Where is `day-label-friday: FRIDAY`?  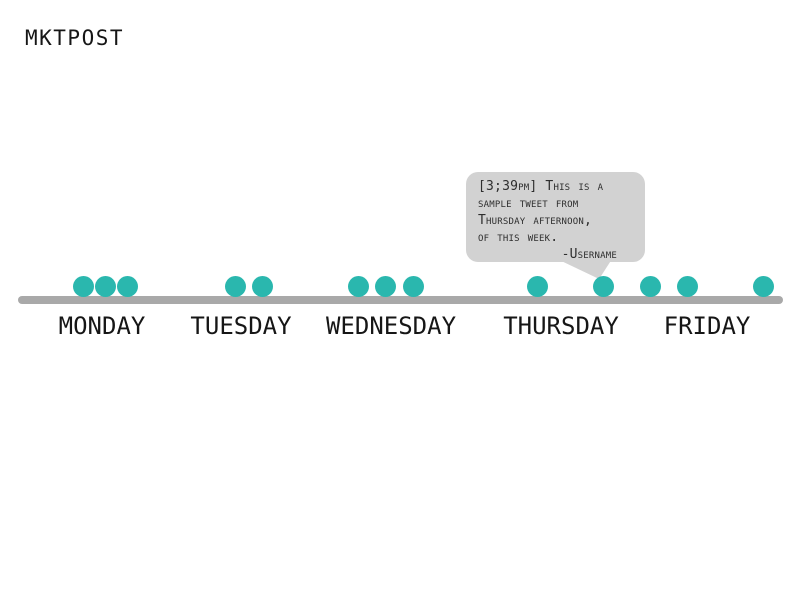
day-label-friday: FRIDAY is located at coordinates (707, 326).